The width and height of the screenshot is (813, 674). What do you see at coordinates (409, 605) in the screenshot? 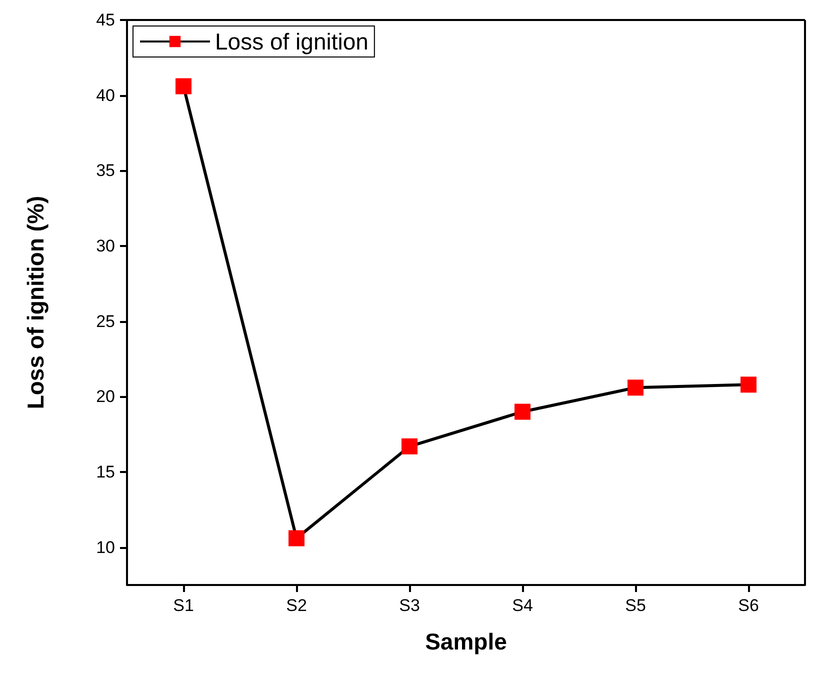
I see `x-tick-label: S3` at bounding box center [409, 605].